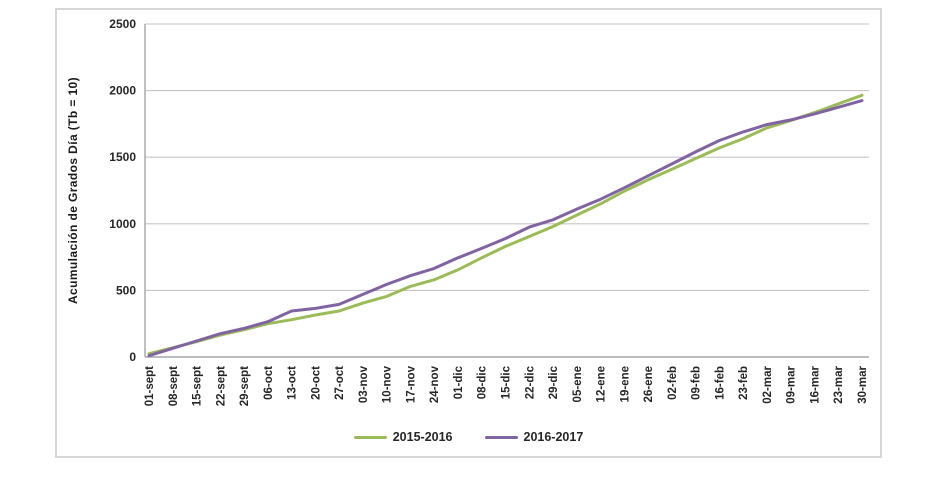  Describe the element at coordinates (768, 384) in the screenshot. I see `x-tick-label: 02-mar` at that location.